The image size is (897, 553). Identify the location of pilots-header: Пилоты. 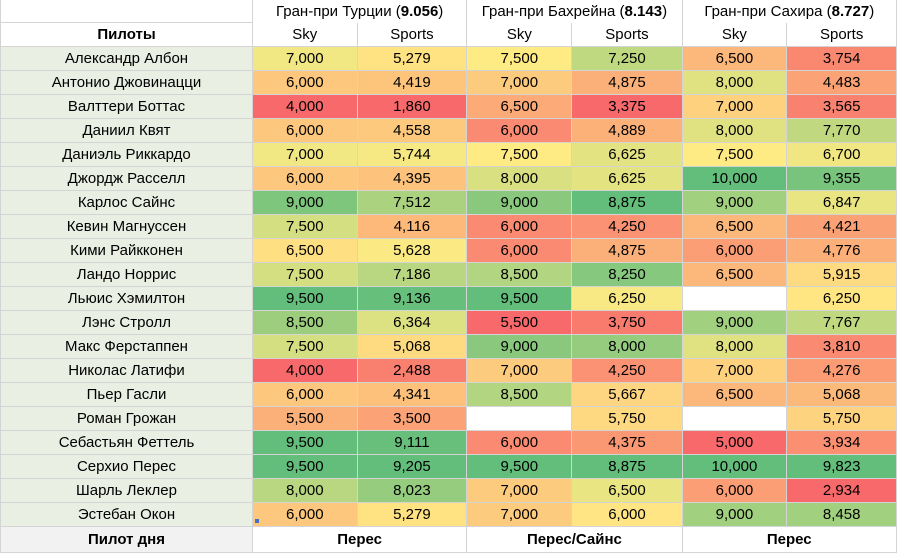
(126, 34).